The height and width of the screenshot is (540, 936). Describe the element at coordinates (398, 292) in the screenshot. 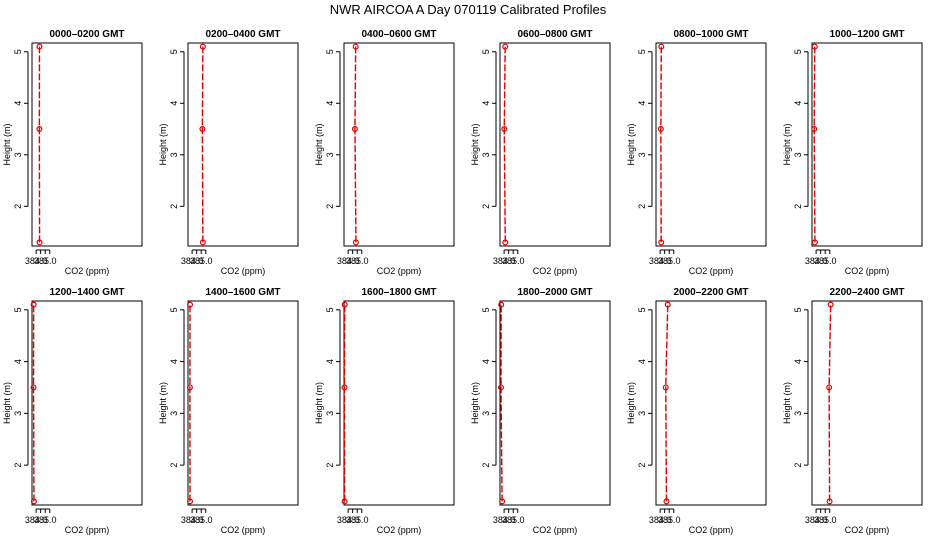

I see `panel-title: 1600–1800 GMT` at that location.